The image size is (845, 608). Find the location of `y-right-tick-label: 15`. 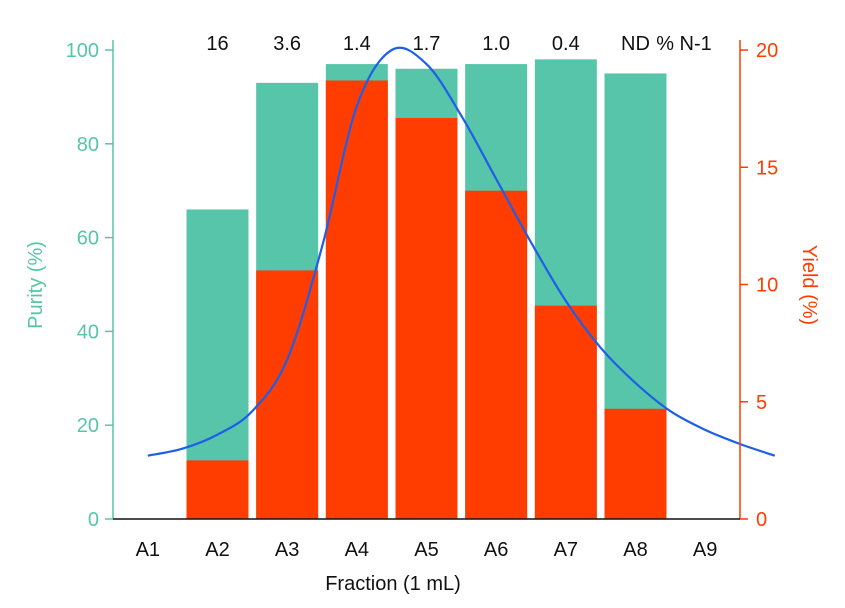

y-right-tick-label: 15 is located at coordinates (767, 168).